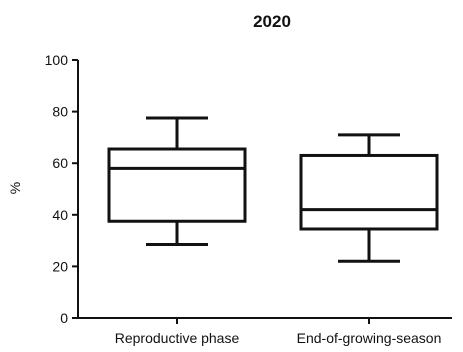  What do you see at coordinates (61, 189) in the screenshot?
I see `y-axis-ticks: 0 20 40 60 80 100` at bounding box center [61, 189].